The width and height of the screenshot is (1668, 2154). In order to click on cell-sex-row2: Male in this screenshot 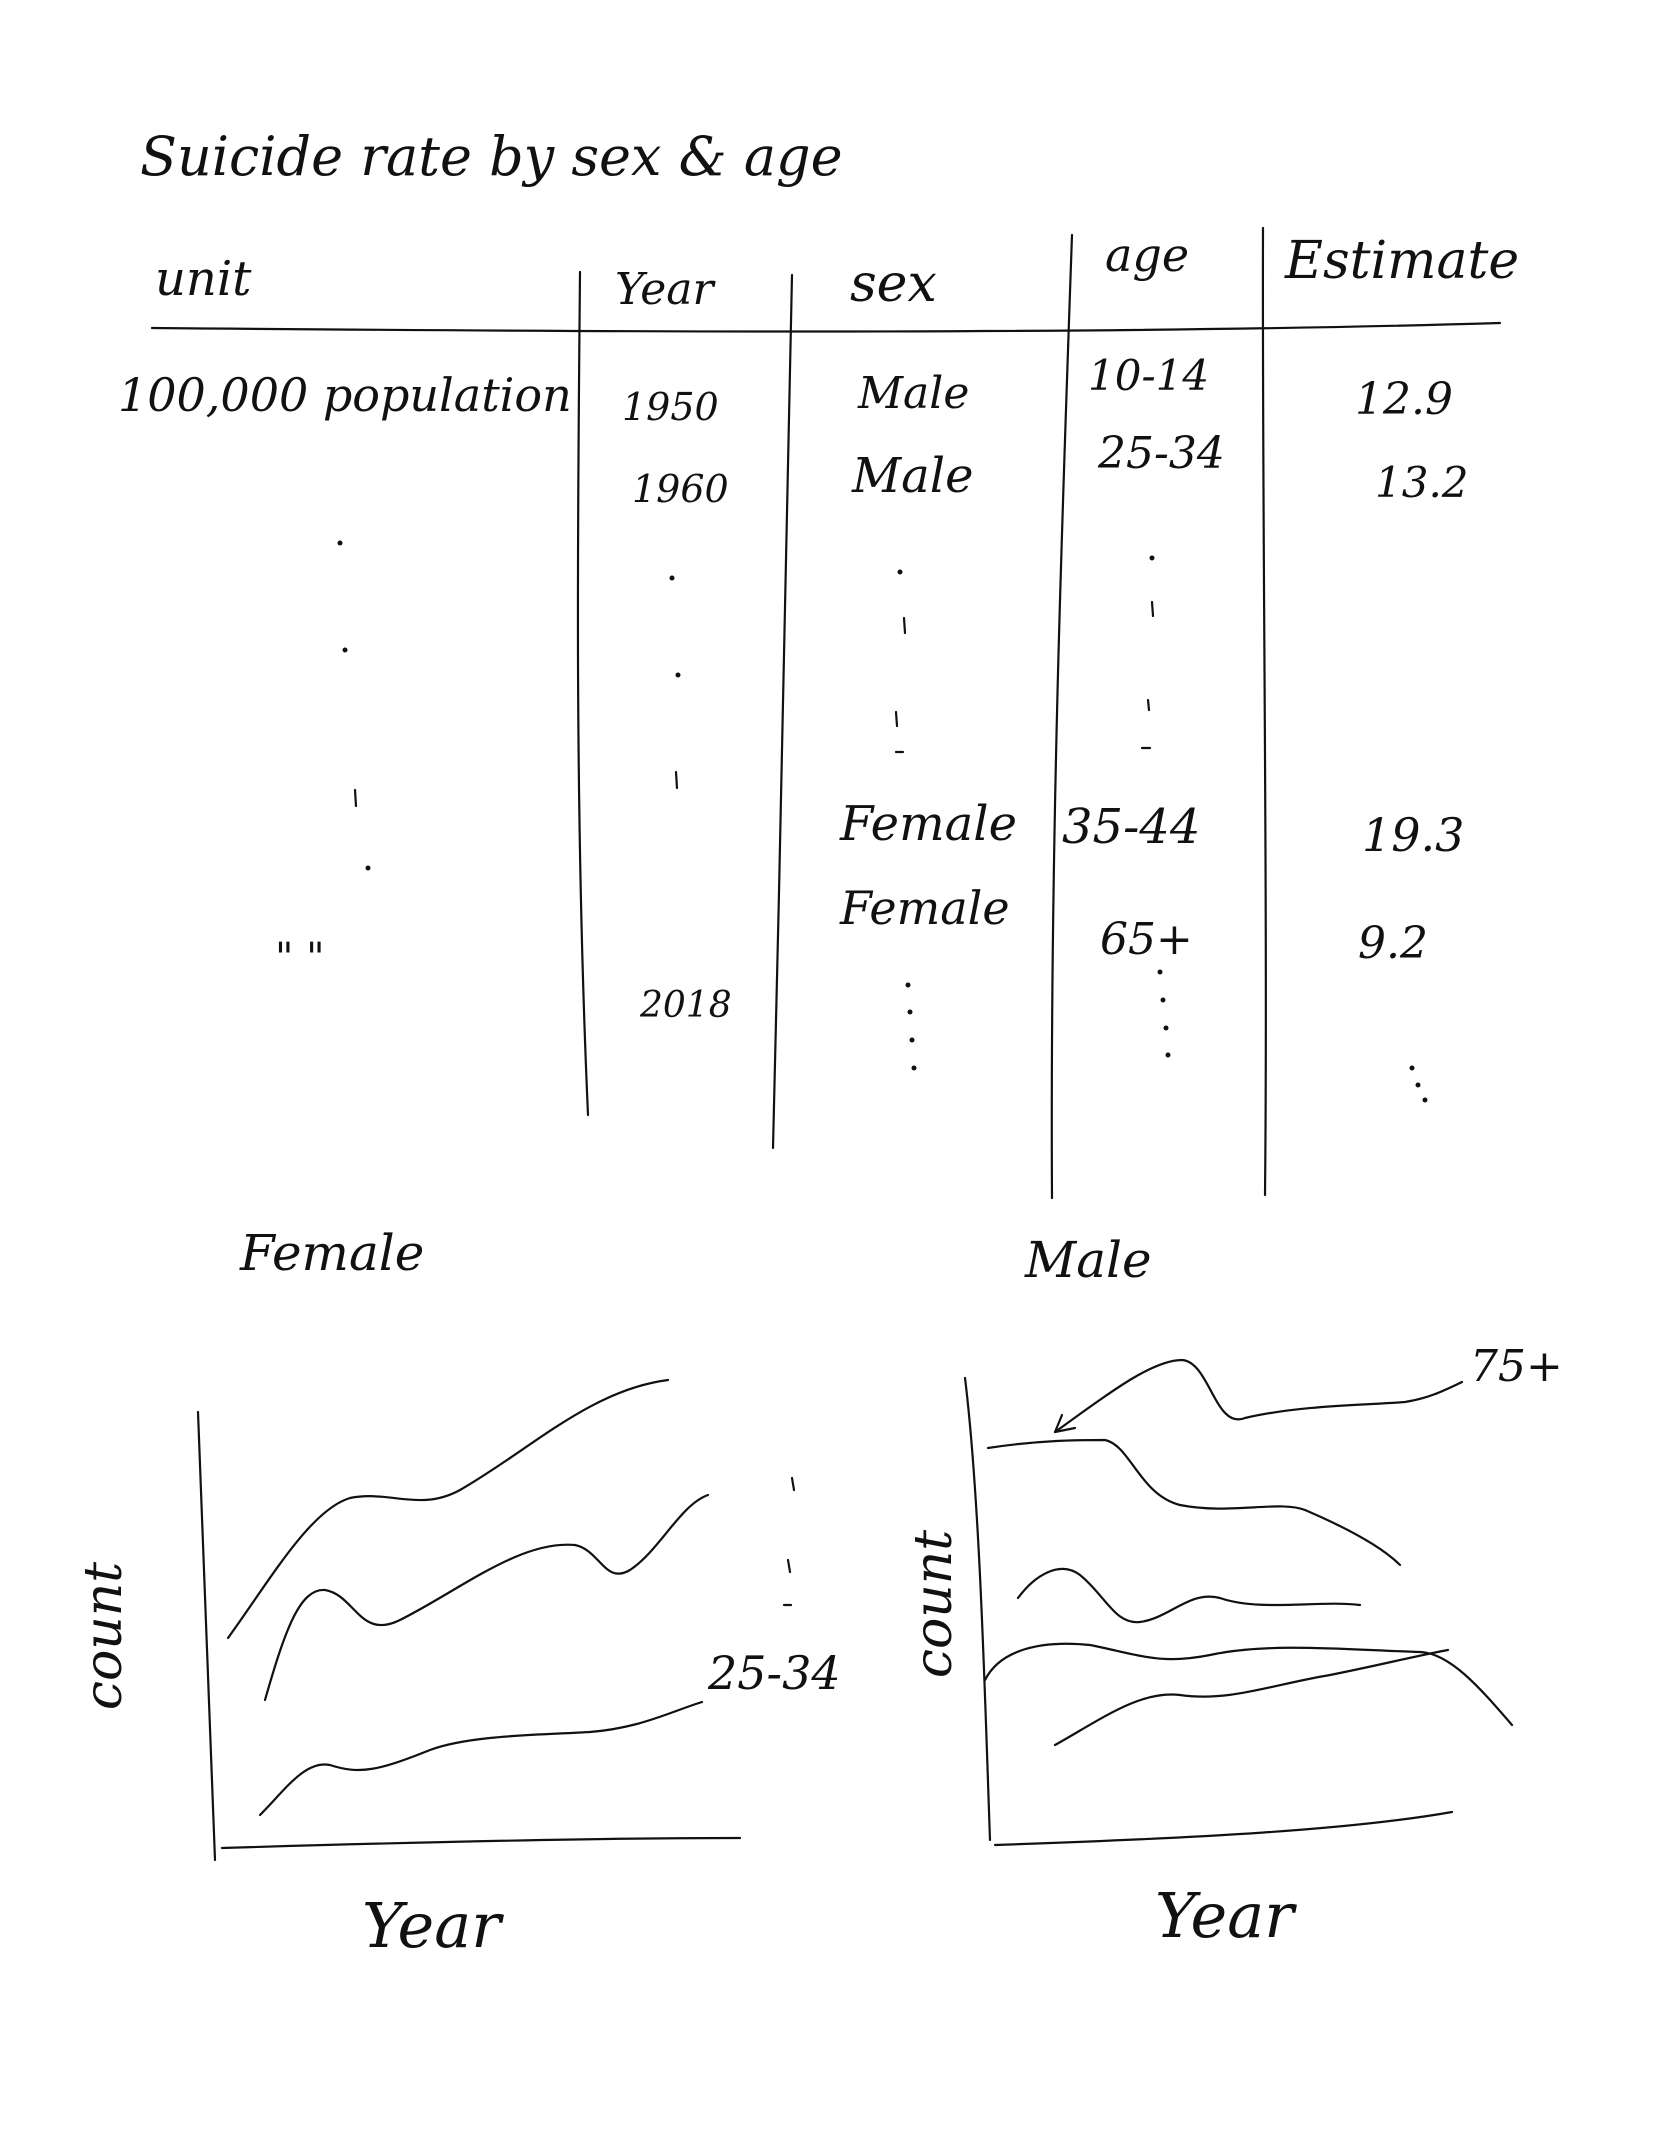, I will do `click(913, 476)`.